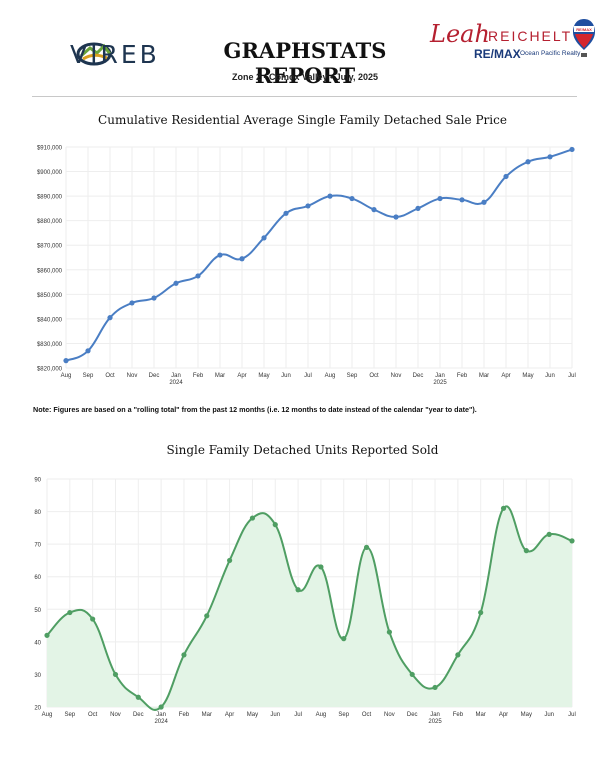  I want to click on y-tick-label: 20, so click(37, 709).